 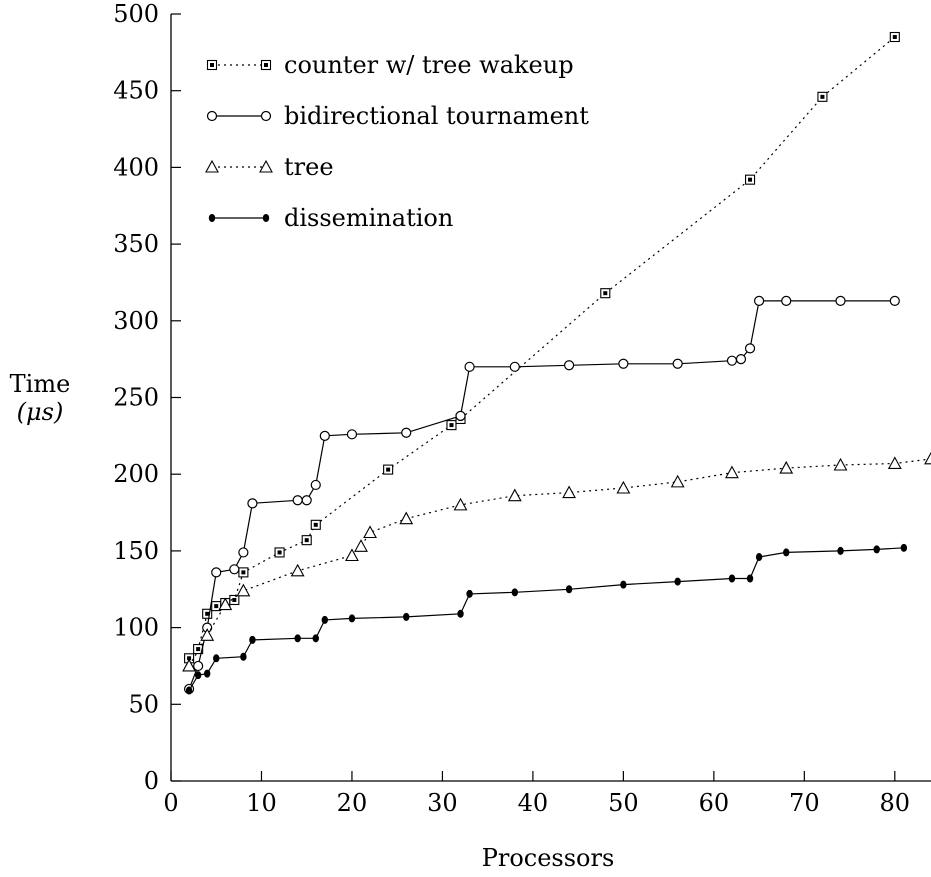 I want to click on legend-item: dissemination, so click(x=330, y=218).